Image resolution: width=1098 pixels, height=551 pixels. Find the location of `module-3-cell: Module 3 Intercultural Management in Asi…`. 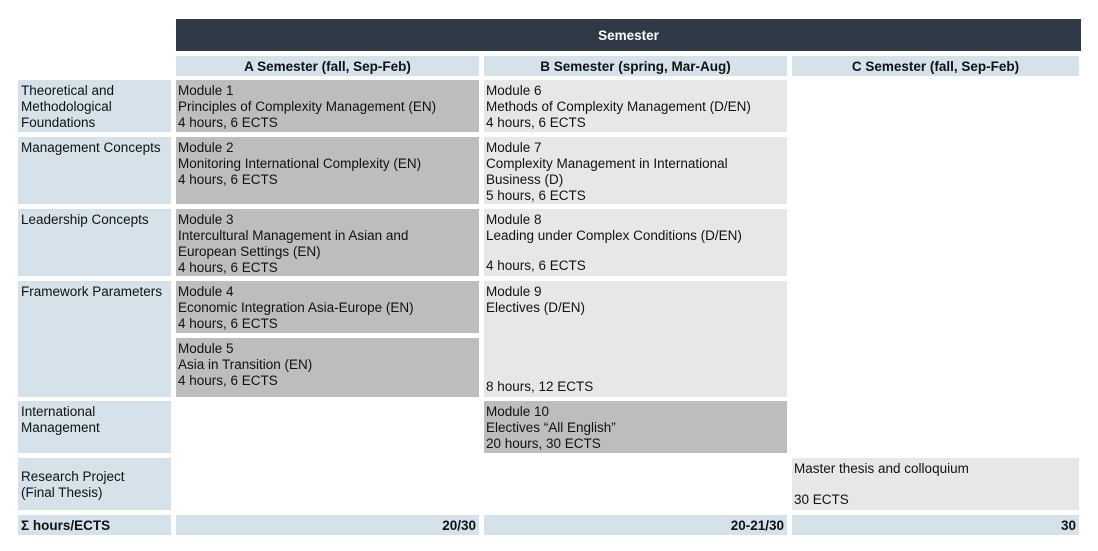

module-3-cell: Module 3 Intercultural Management in Asi… is located at coordinates (327, 242).